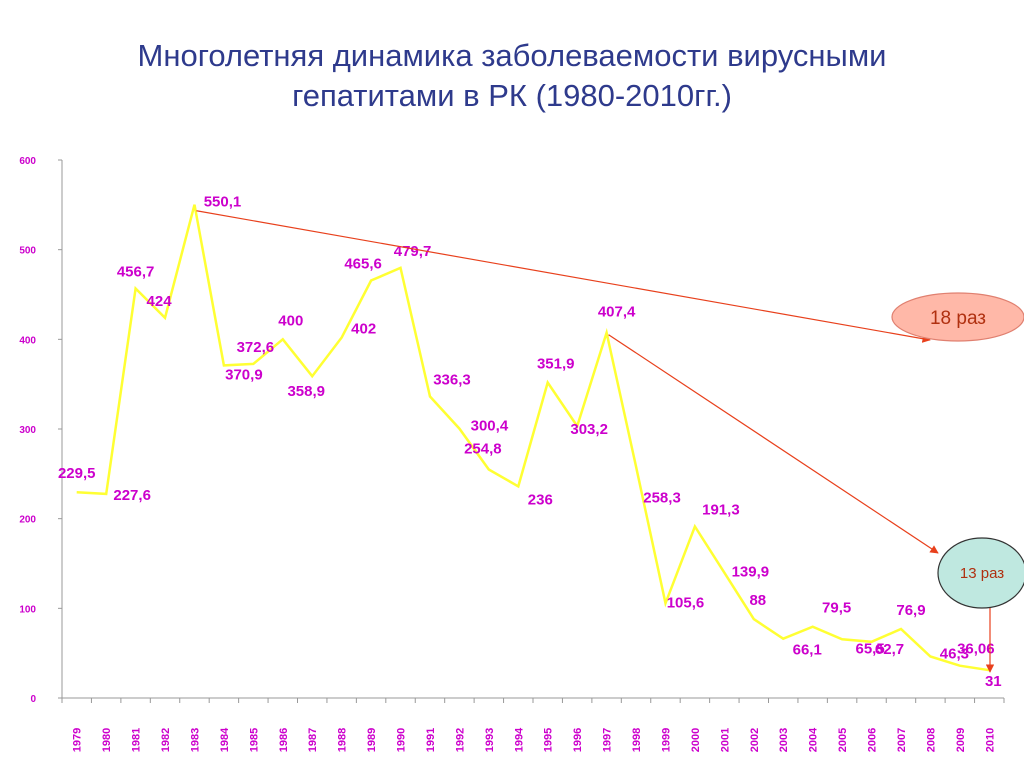 This screenshot has height=768, width=1024. I want to click on x-tick-label: 1987, so click(313, 740).